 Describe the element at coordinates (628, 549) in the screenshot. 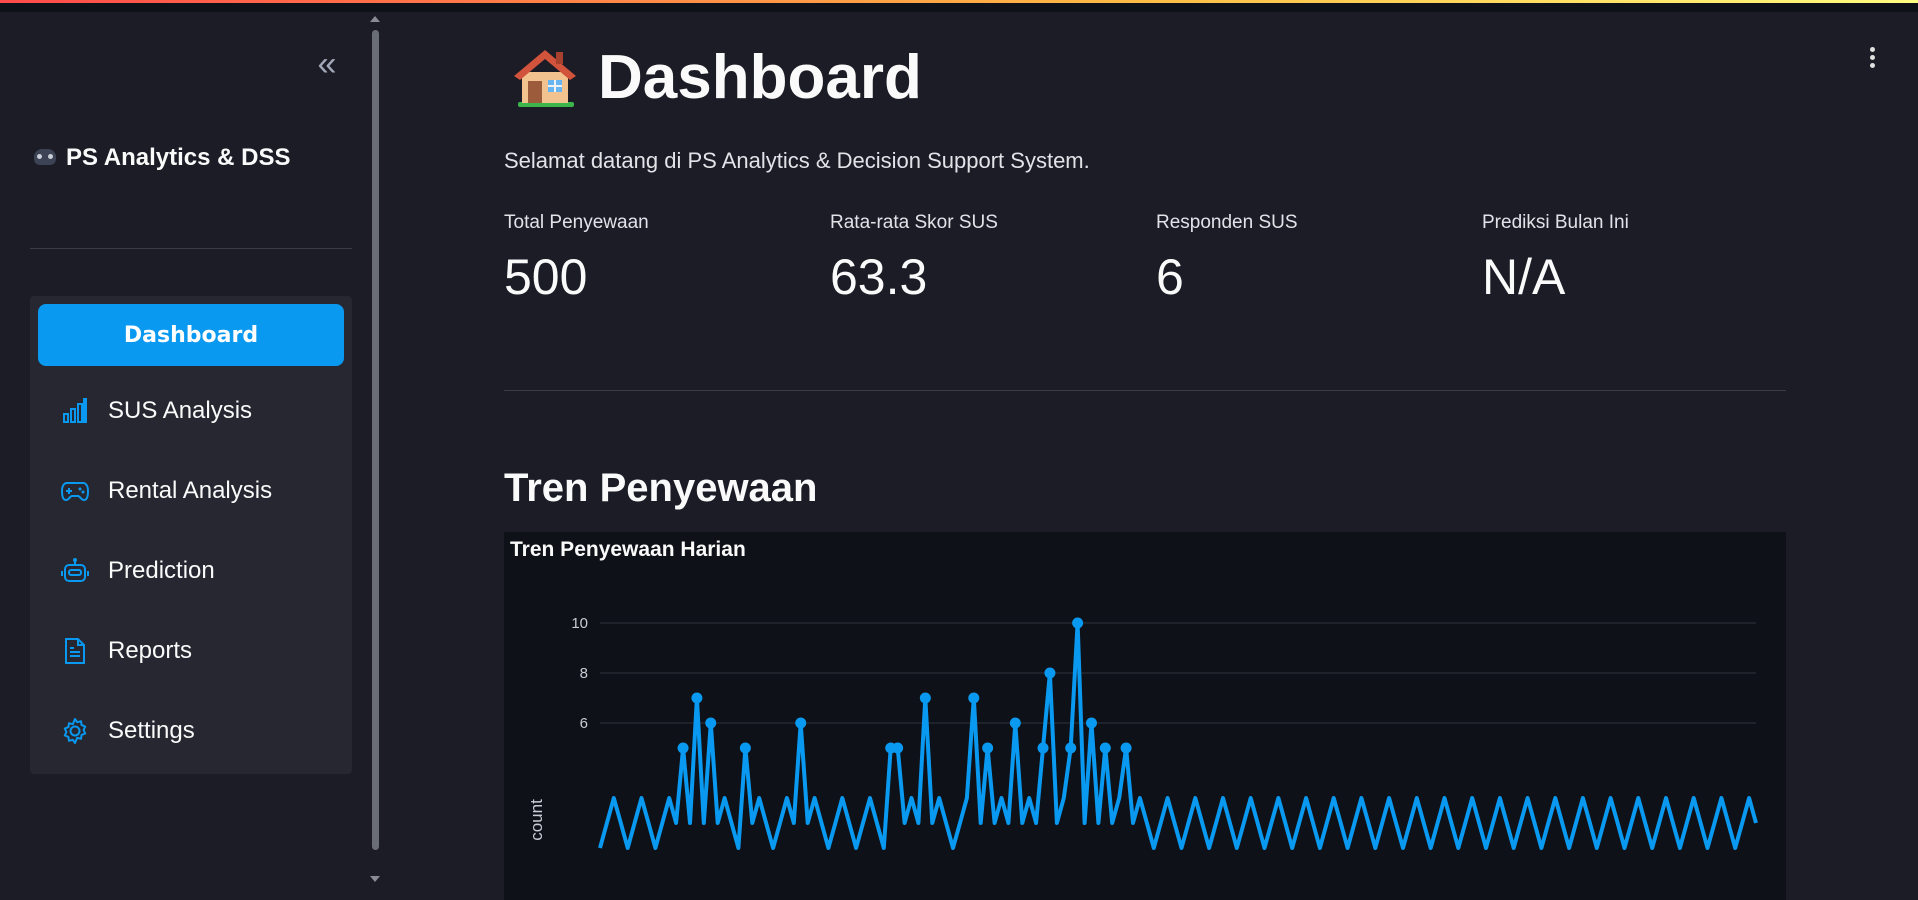

I see `chart-title: Tren Penyewaan Harian` at that location.